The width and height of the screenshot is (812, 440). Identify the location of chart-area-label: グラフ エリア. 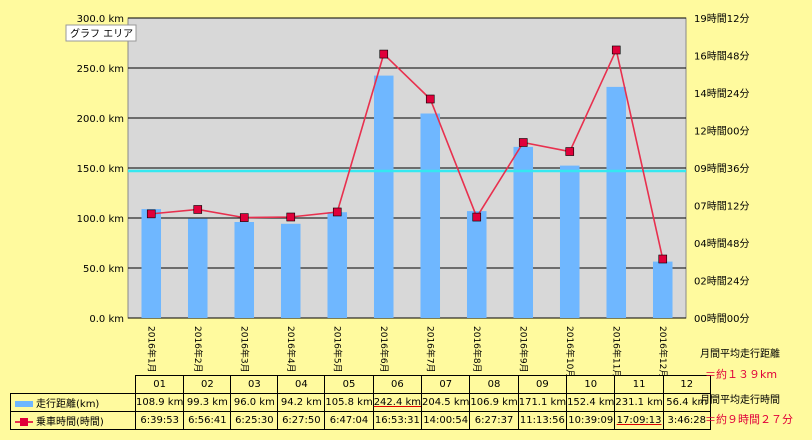
(101, 33).